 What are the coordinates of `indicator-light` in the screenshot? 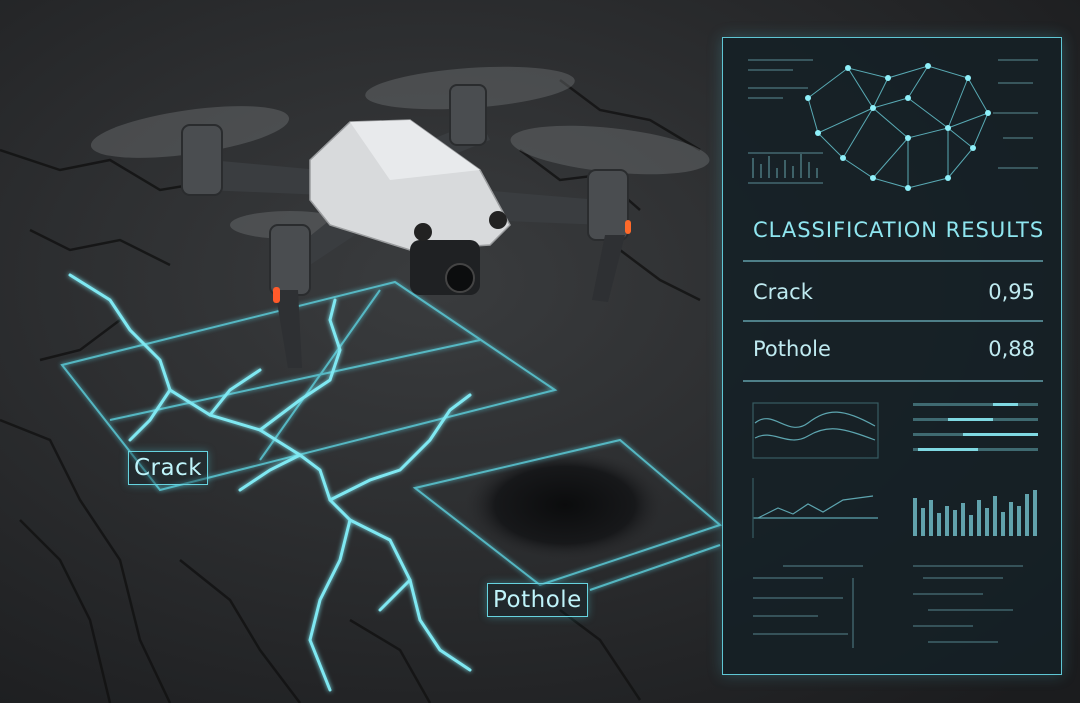 It's located at (276, 295).